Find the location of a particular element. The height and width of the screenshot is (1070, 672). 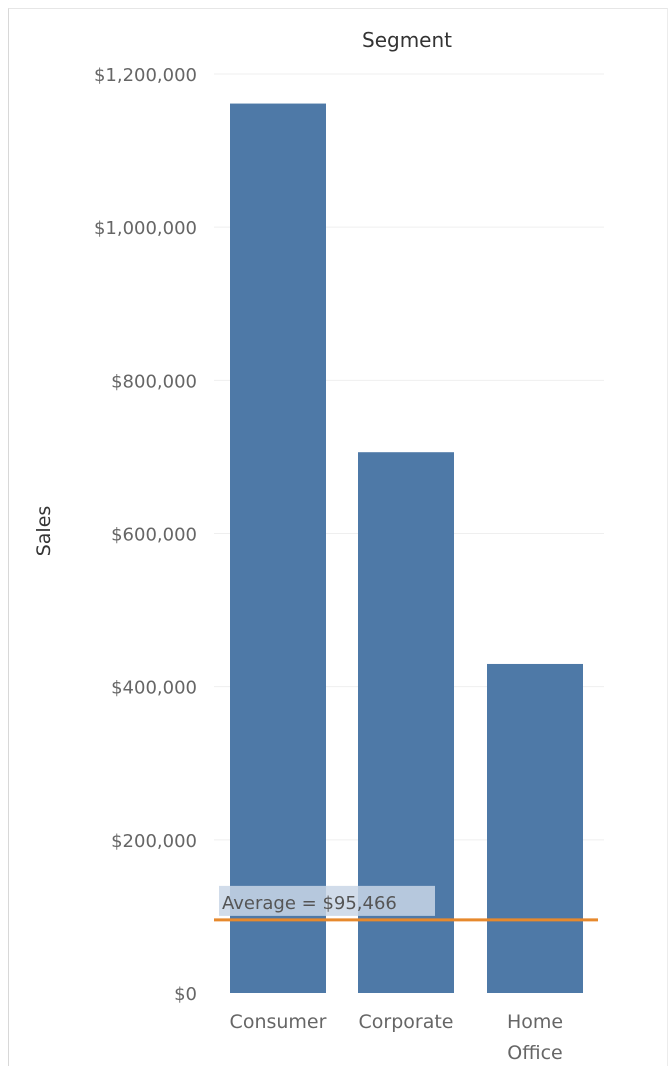

average-label-background is located at coordinates (327, 900).